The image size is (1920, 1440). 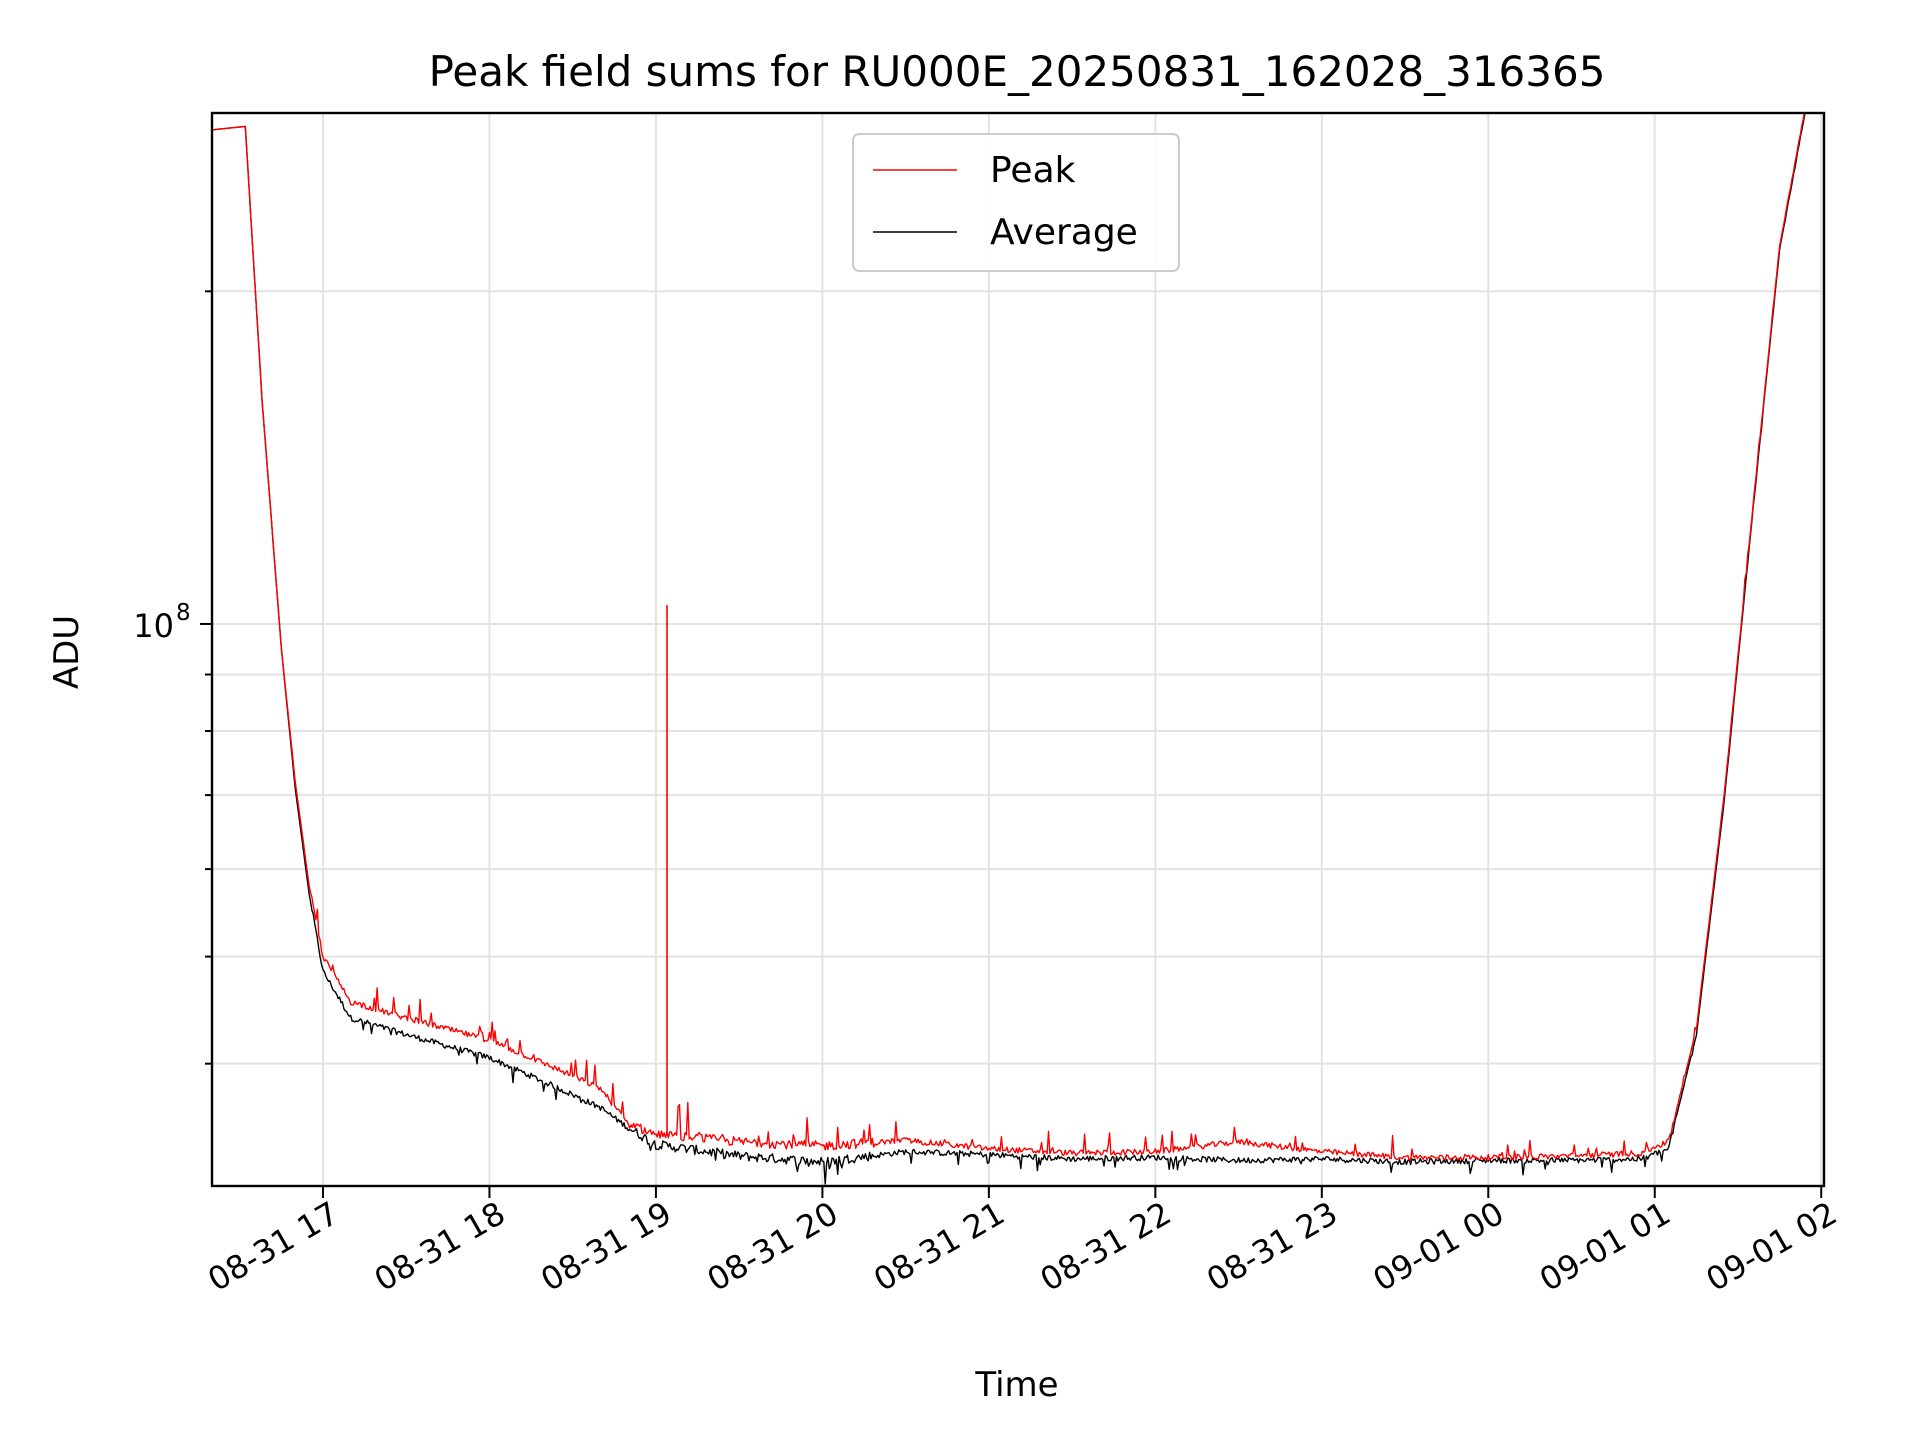 I want to click on x-tick-label: 08-31 22, so click(x=1106, y=1246).